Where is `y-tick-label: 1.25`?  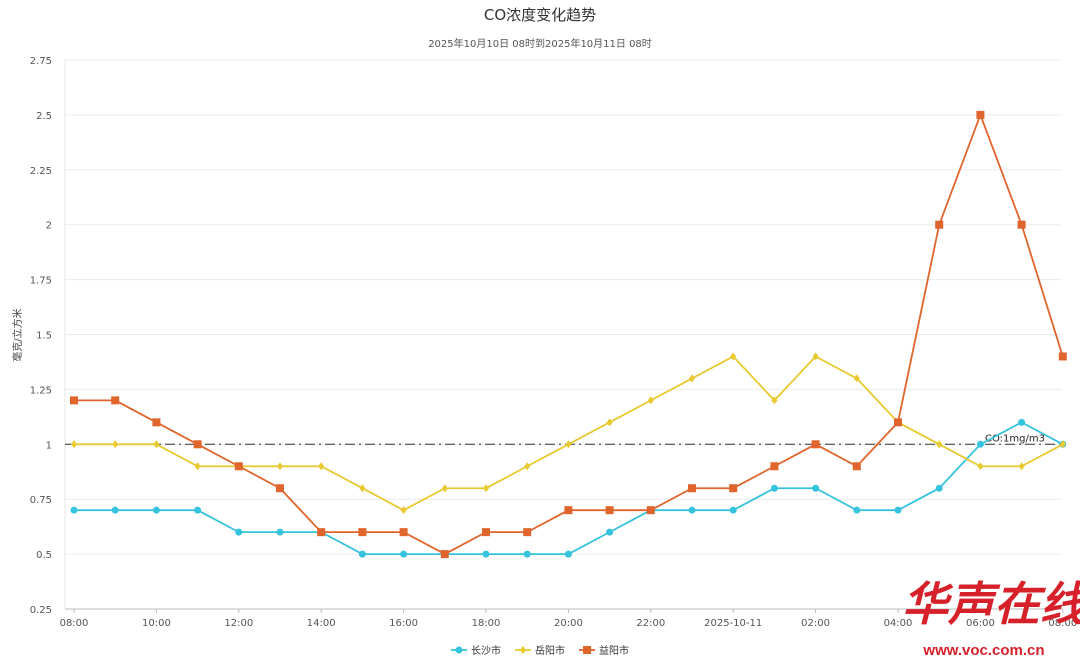 y-tick-label: 1.25 is located at coordinates (41, 390).